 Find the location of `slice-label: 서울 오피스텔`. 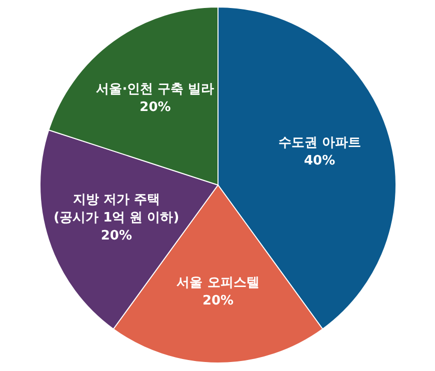

slice-label: 서울 오피스텔 is located at coordinates (218, 282).